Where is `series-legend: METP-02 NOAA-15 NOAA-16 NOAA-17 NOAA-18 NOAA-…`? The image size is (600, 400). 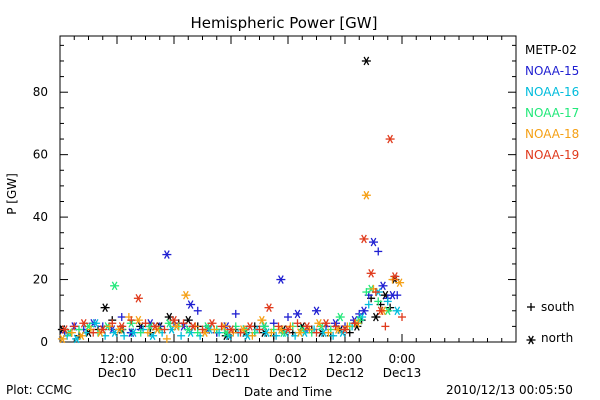
series-legend: METP-02 NOAA-15 NOAA-16 NOAA-17 NOAA-18 NOAA-… is located at coordinates (552, 102).